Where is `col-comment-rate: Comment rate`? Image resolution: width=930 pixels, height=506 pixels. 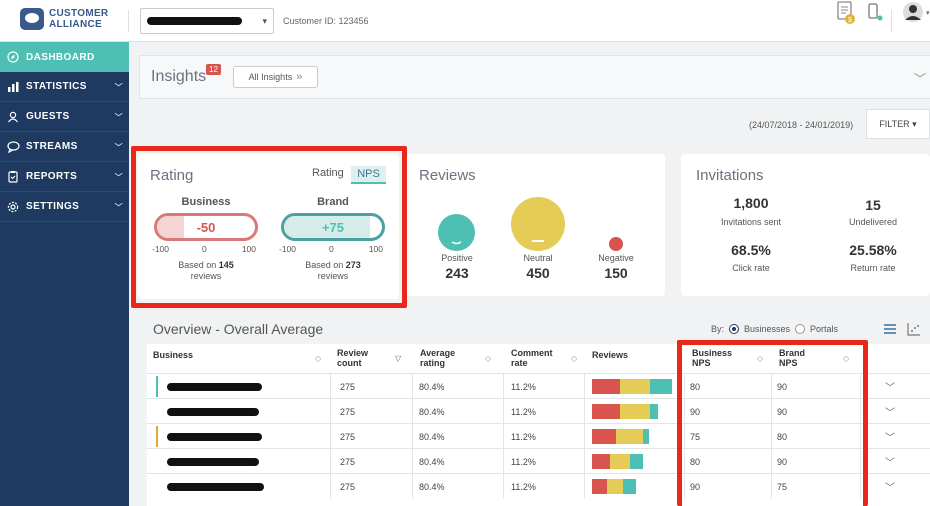 col-comment-rate: Comment rate is located at coordinates (532, 358).